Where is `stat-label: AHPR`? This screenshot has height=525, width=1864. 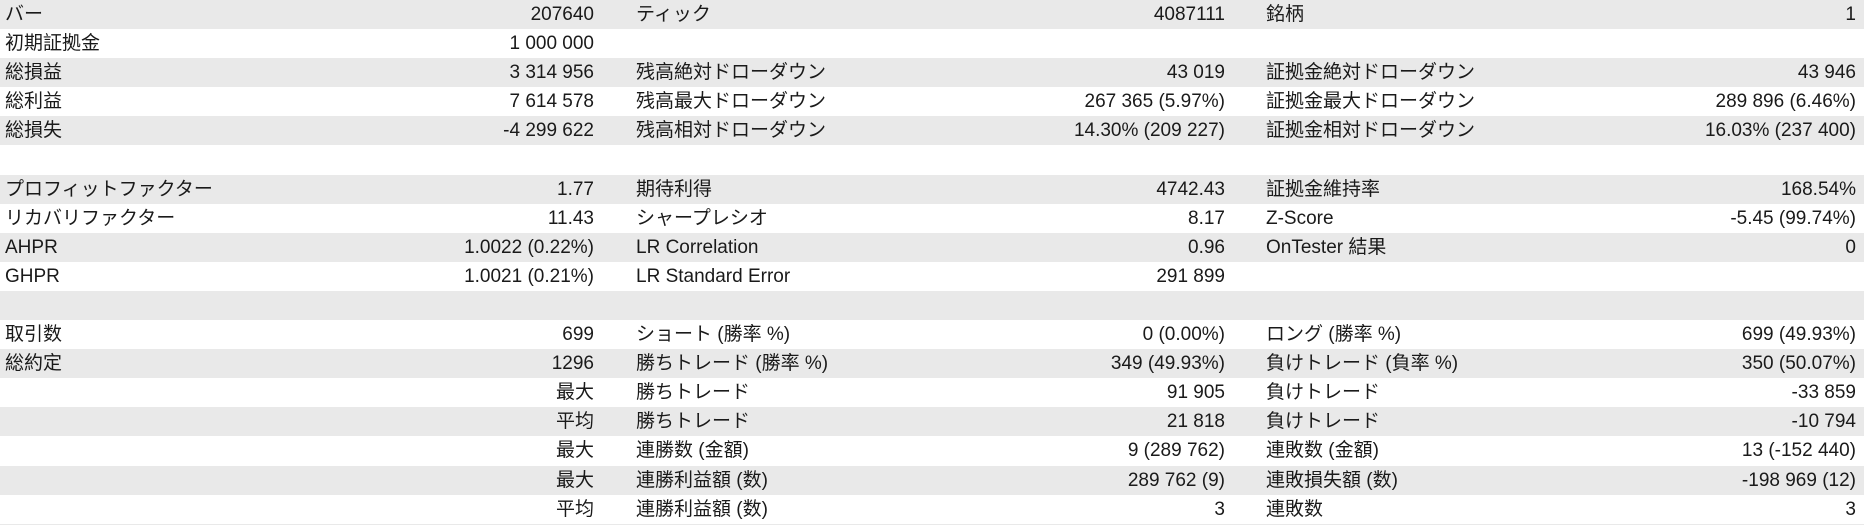 stat-label: AHPR is located at coordinates (31, 247).